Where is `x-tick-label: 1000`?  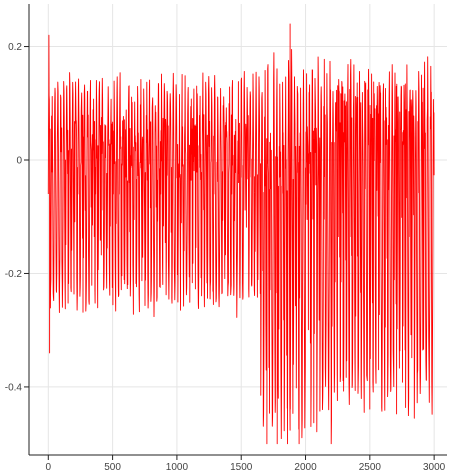 x-tick-label: 1000 is located at coordinates (177, 467).